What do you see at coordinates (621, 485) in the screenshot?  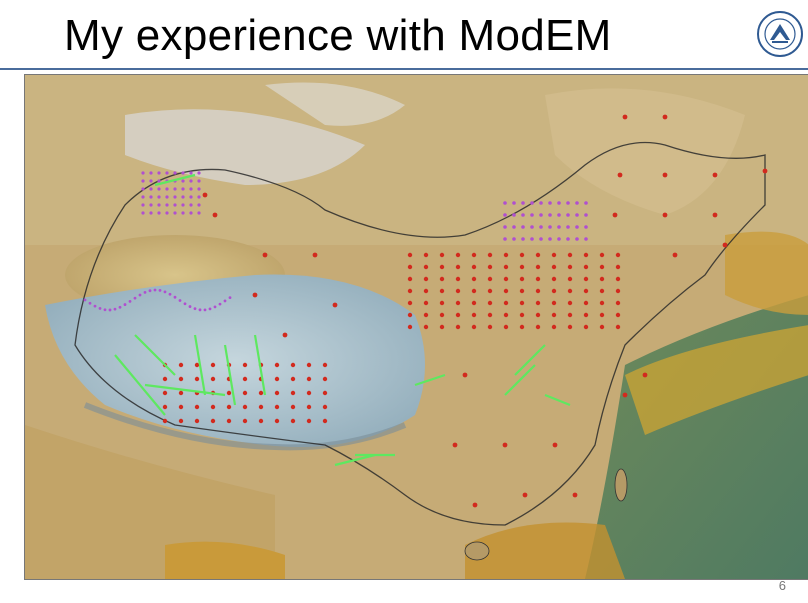 I see `taiwan-island` at bounding box center [621, 485].